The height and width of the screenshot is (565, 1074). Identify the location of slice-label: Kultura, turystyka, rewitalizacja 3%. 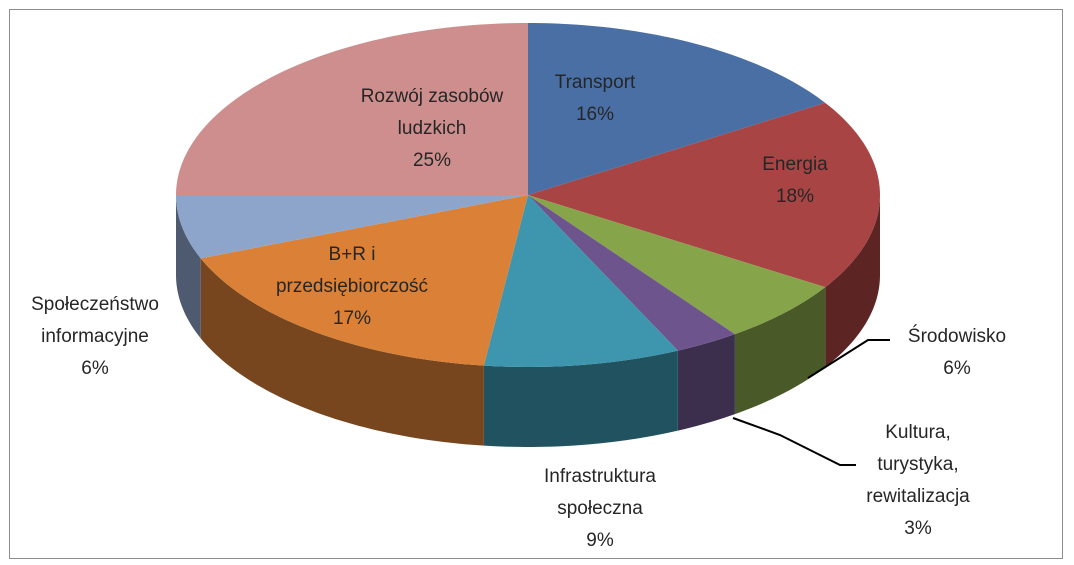
(917, 481).